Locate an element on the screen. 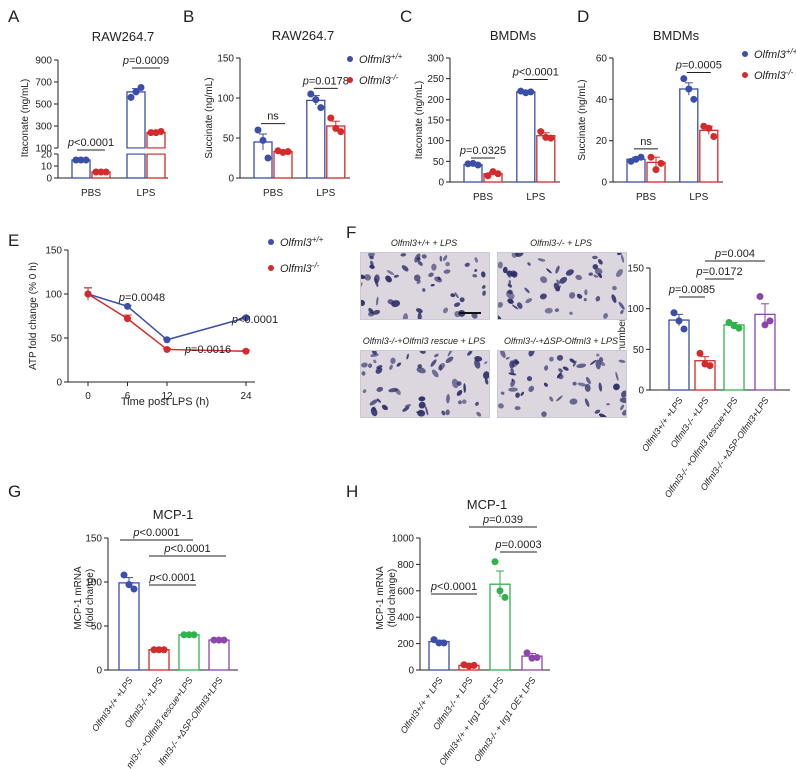 The image size is (796, 769). panel-C-annotation-label: p<0.0001 is located at coordinates (535, 72).